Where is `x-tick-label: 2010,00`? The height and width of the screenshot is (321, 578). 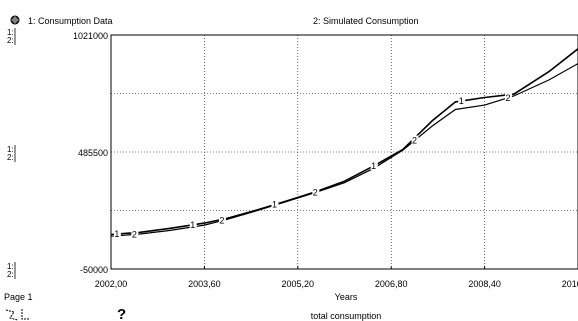
x-tick-label: 2010,00 is located at coordinates (570, 284).